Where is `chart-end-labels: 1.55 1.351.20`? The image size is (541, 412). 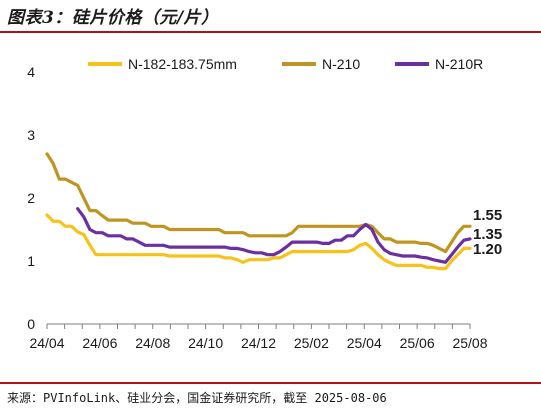
chart-end-labels: 1.55 1.351.20 is located at coordinates (487, 232).